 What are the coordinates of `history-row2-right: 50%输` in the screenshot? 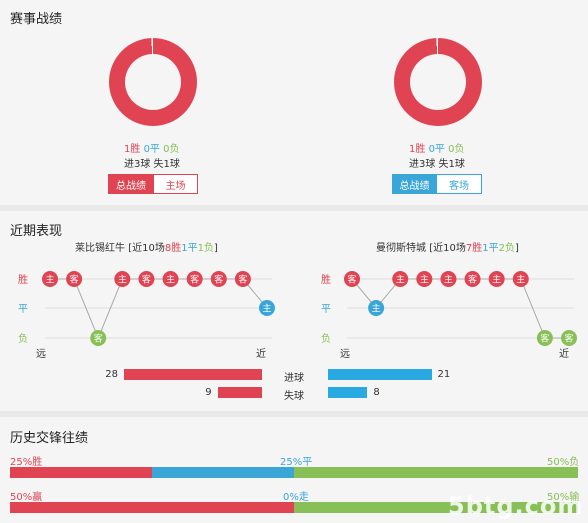 It's located at (563, 497).